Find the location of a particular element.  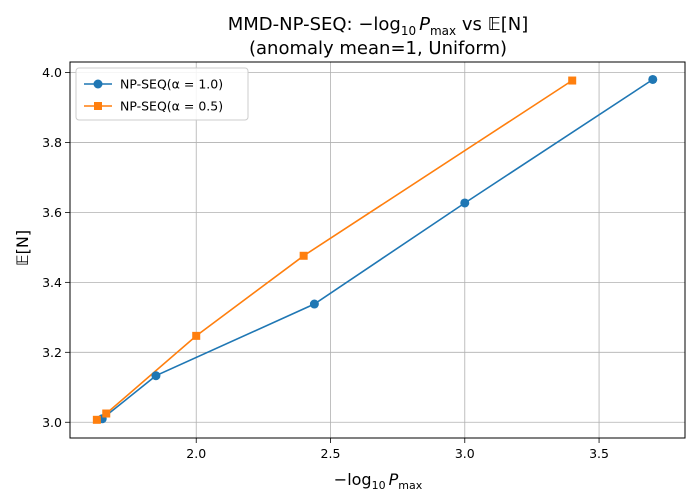

x-axis-label-var: P is located at coordinates (394, 479).